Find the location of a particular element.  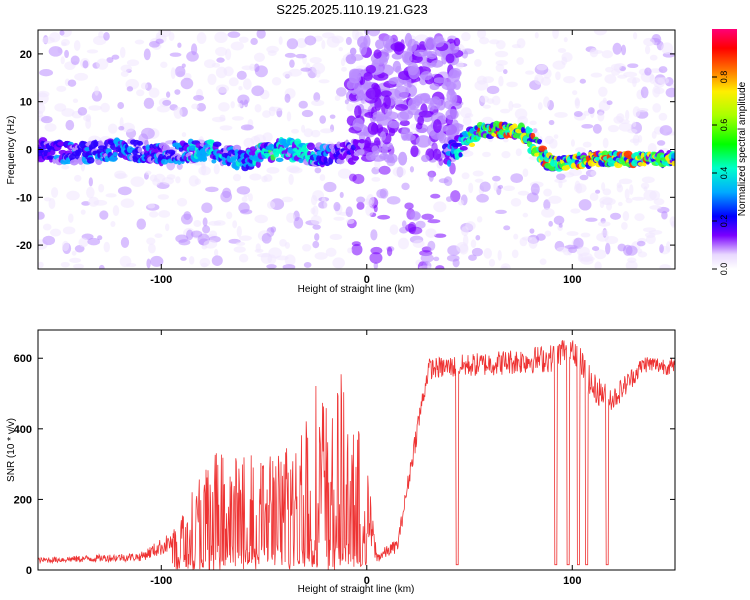

spectrogram-y-tick-label: -10 is located at coordinates (24, 198).